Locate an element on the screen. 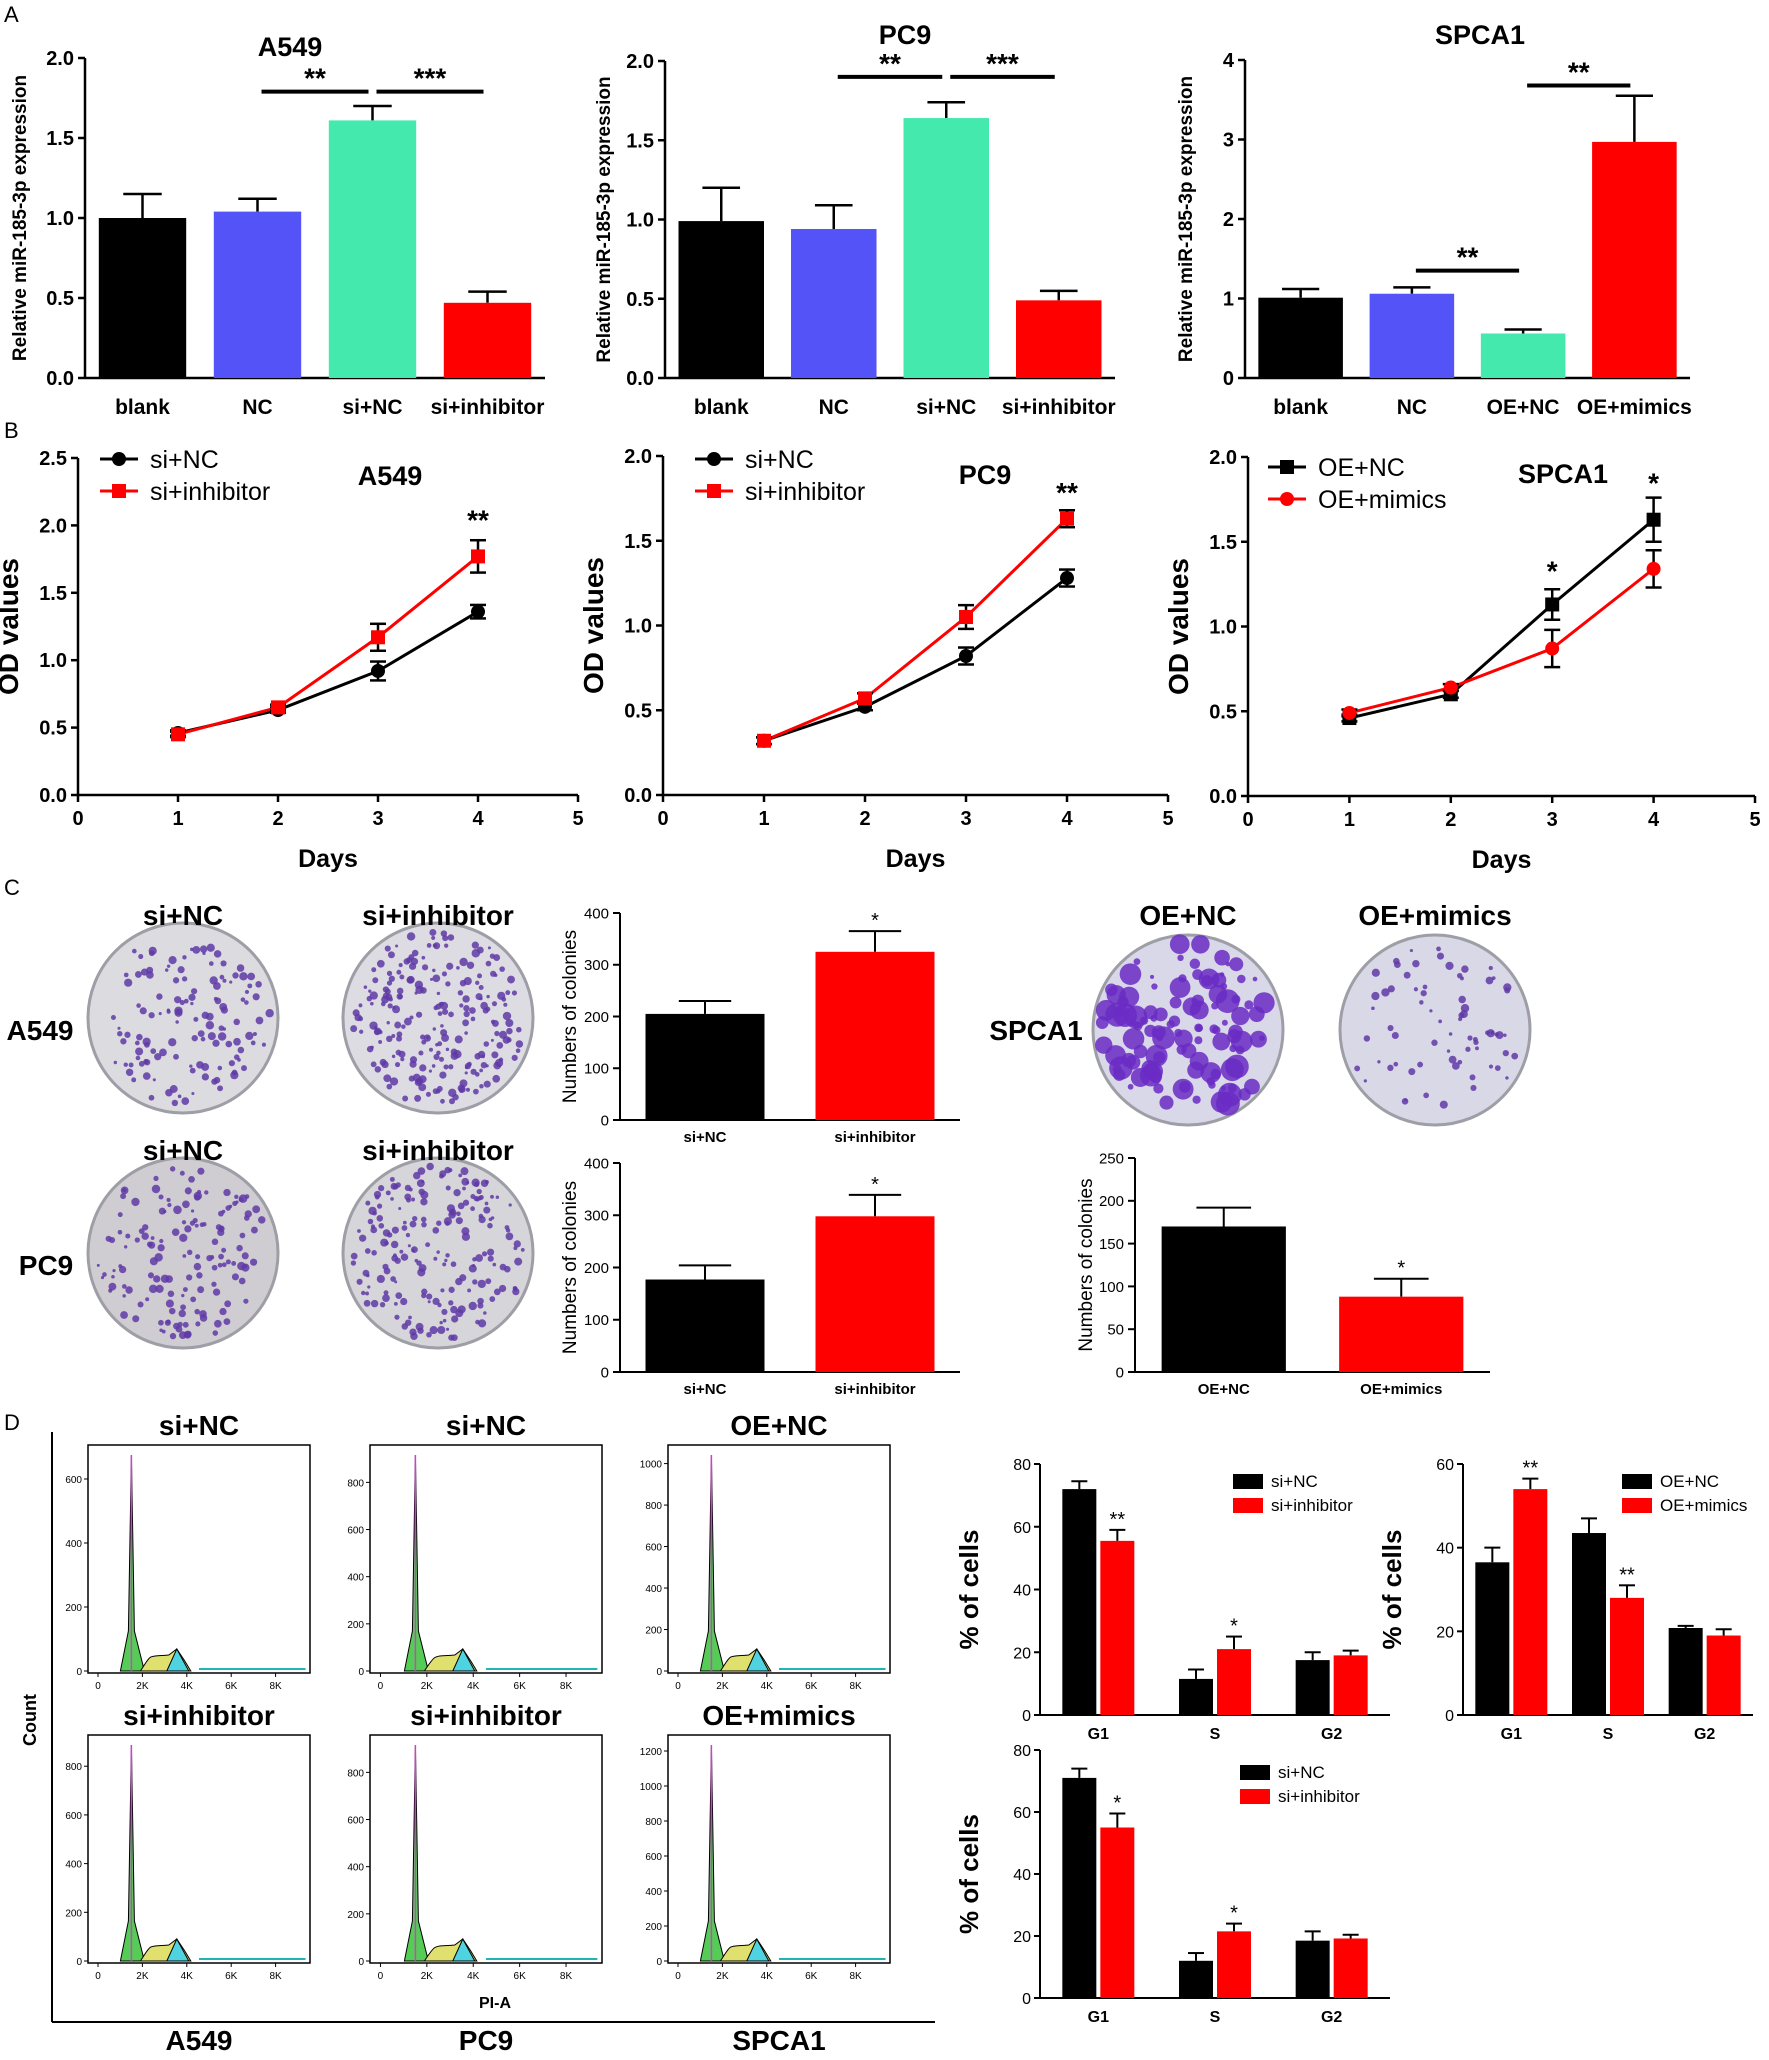  x-tick-label: 6K is located at coordinates (520, 1976).